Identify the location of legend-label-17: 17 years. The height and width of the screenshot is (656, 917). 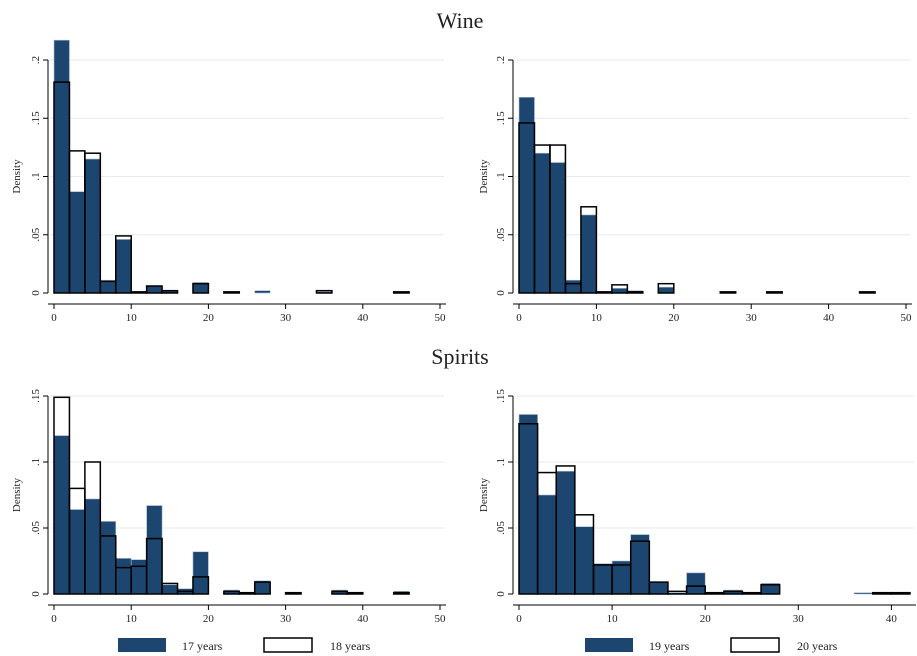
(202, 646).